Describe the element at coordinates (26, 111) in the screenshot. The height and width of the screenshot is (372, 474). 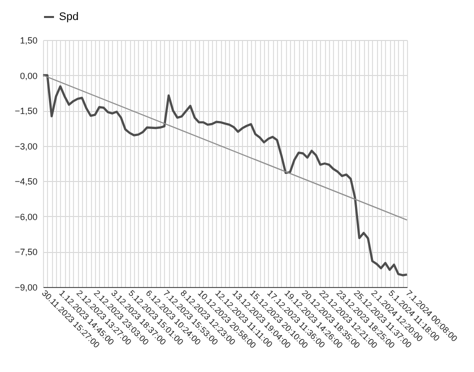
I see `y-tick-label: −1,50` at that location.